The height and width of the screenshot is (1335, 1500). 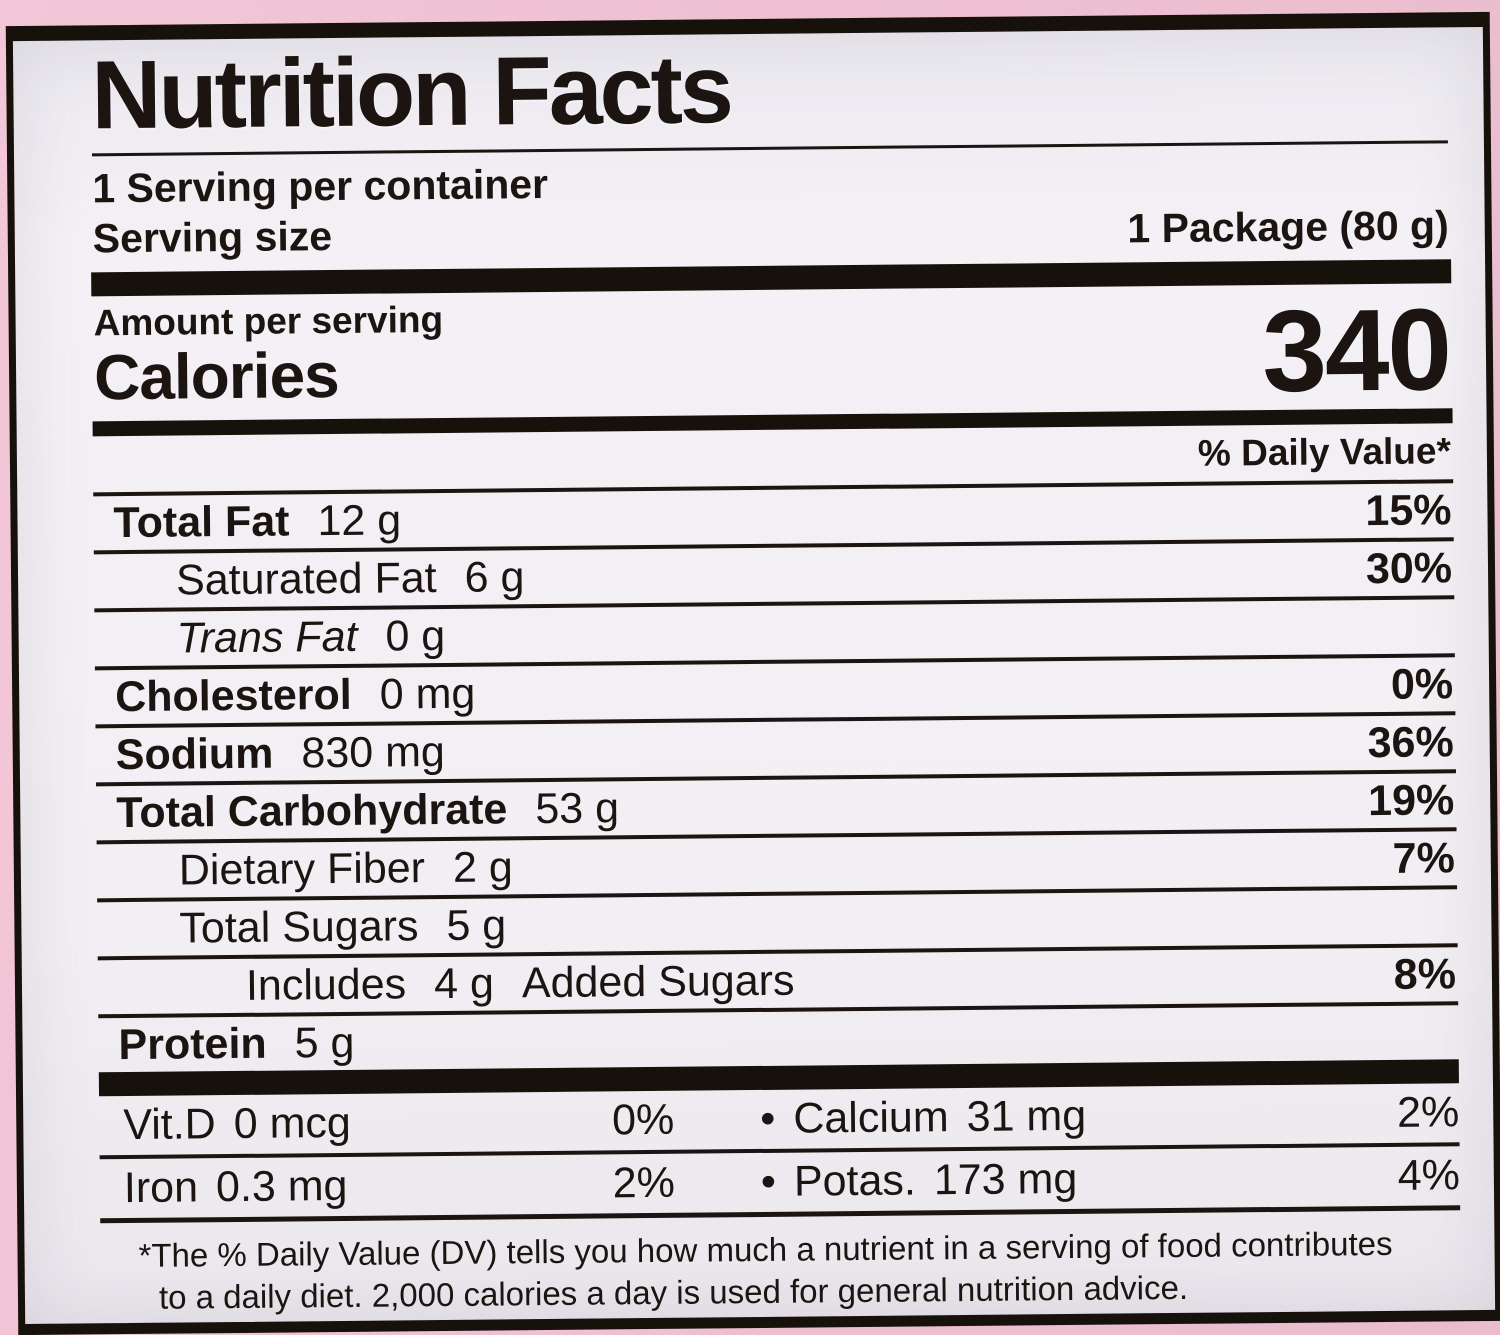 What do you see at coordinates (1411, 800) in the screenshot?
I see `nutrient-dv: 19%` at bounding box center [1411, 800].